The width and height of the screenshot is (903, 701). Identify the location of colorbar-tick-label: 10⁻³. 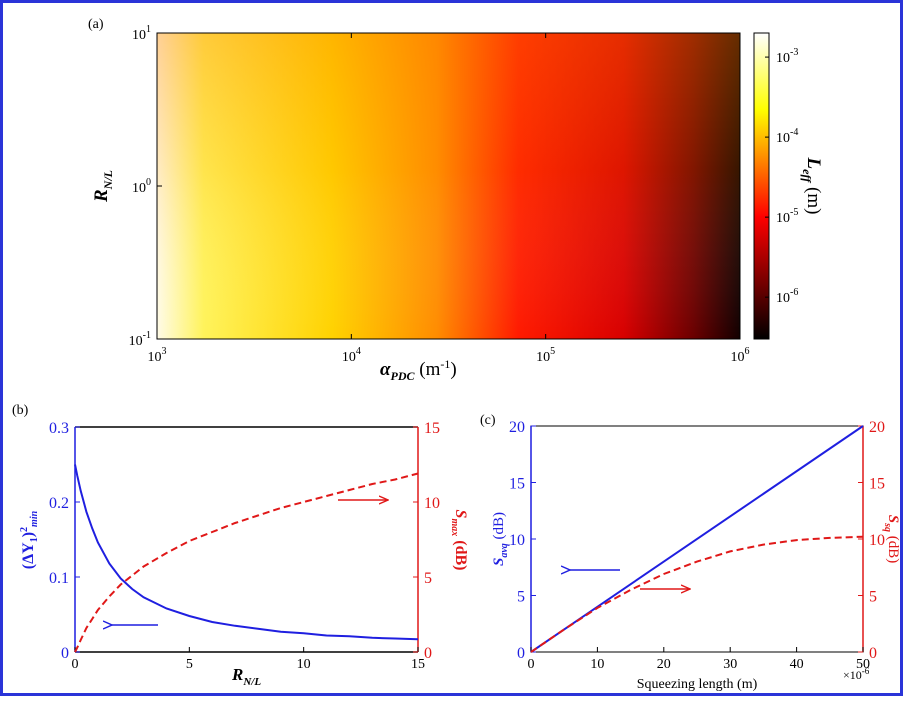
(787, 56).